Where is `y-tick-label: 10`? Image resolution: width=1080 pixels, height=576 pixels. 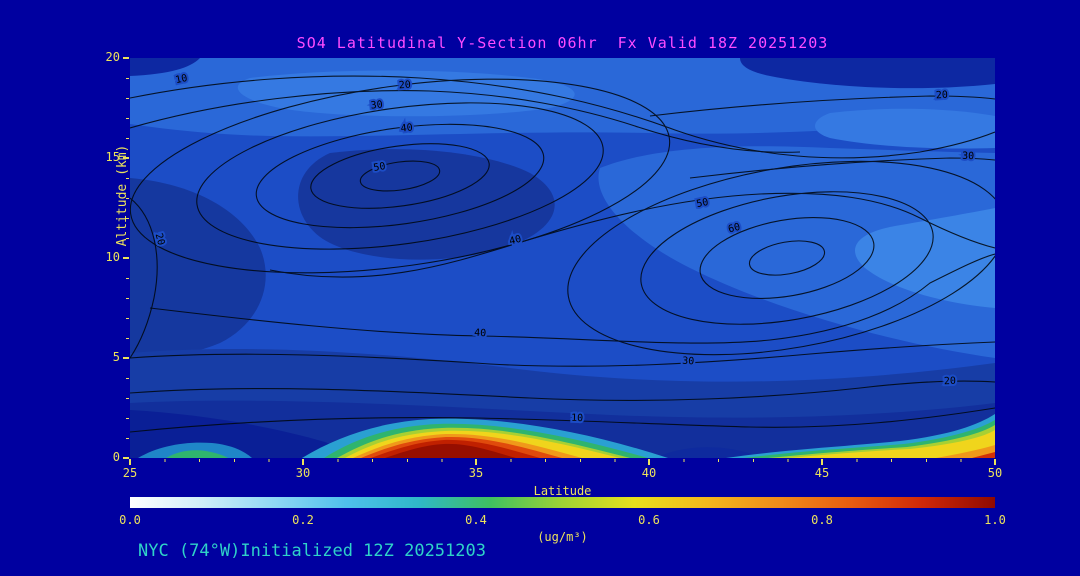 y-tick-label: 10 is located at coordinates (112, 257).